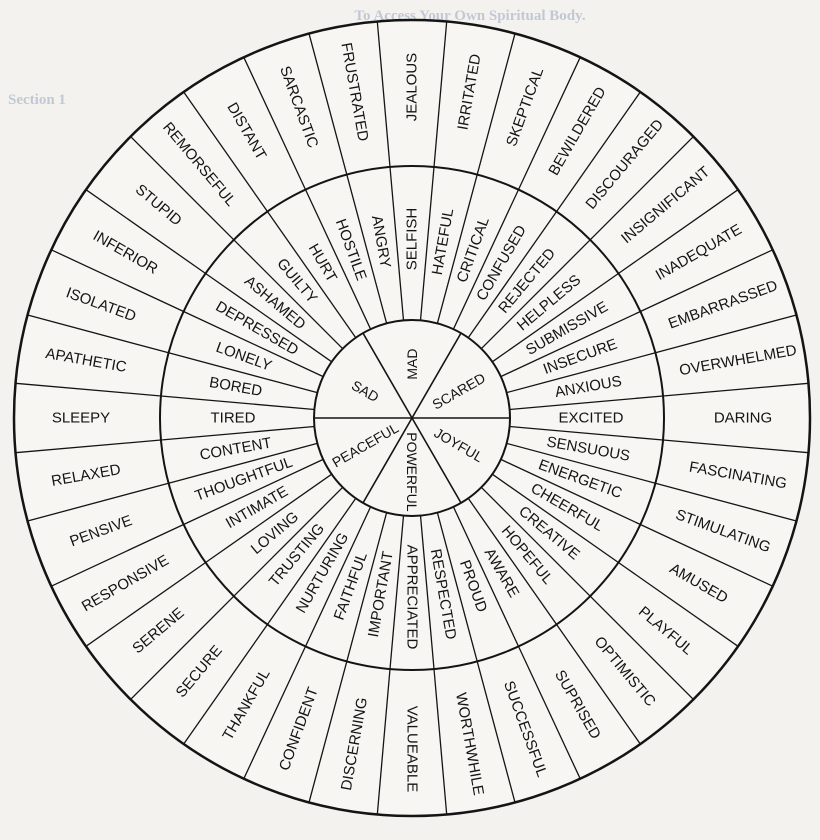 The width and height of the screenshot is (820, 840). Describe the element at coordinates (37, 100) in the screenshot. I see `background-section-label: Section 1` at that location.